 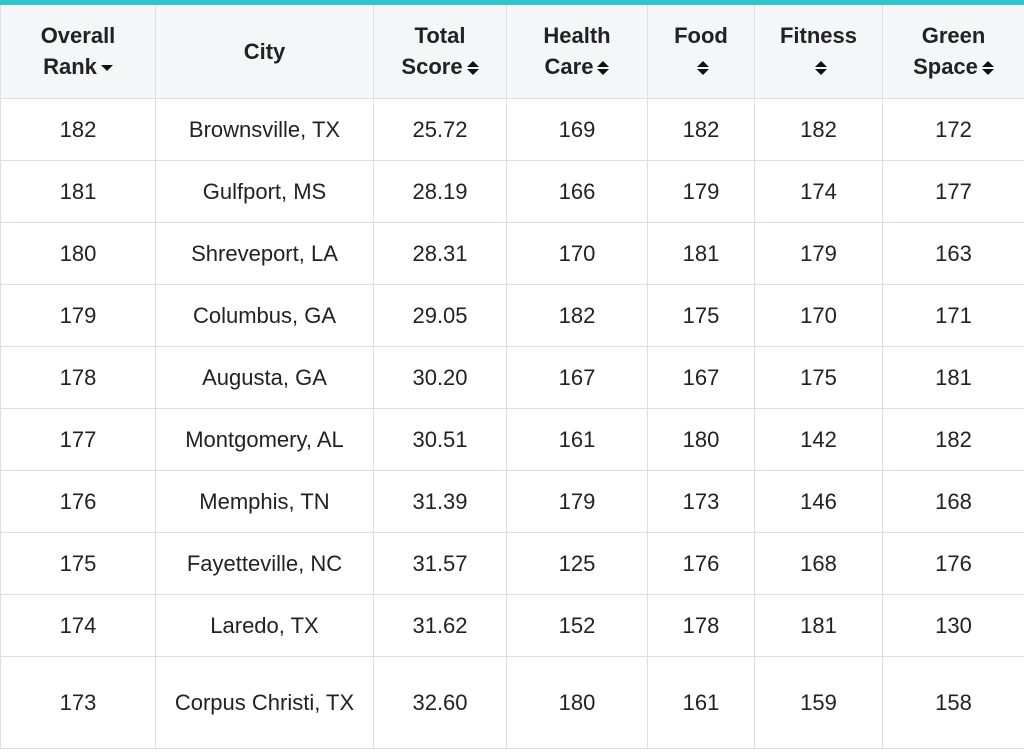 What do you see at coordinates (953, 253) in the screenshot?
I see `cell-green-space: 163` at bounding box center [953, 253].